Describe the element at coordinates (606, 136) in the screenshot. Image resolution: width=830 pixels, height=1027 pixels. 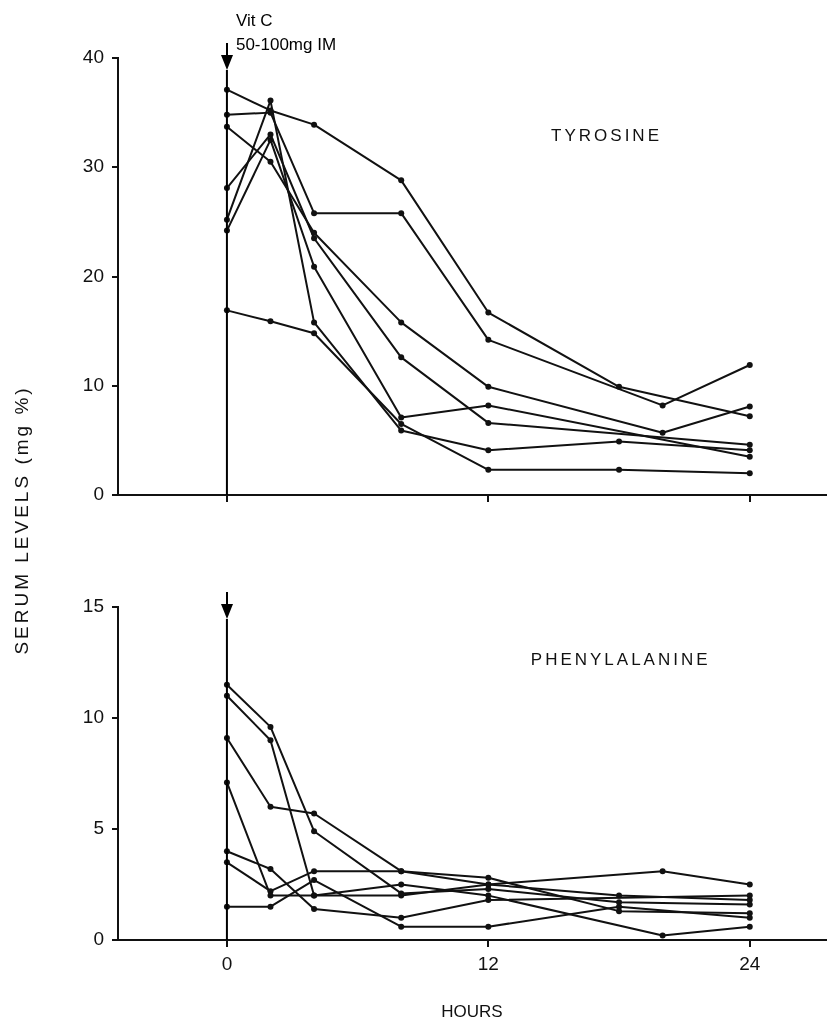
I see `text: TYROSINE` at that location.